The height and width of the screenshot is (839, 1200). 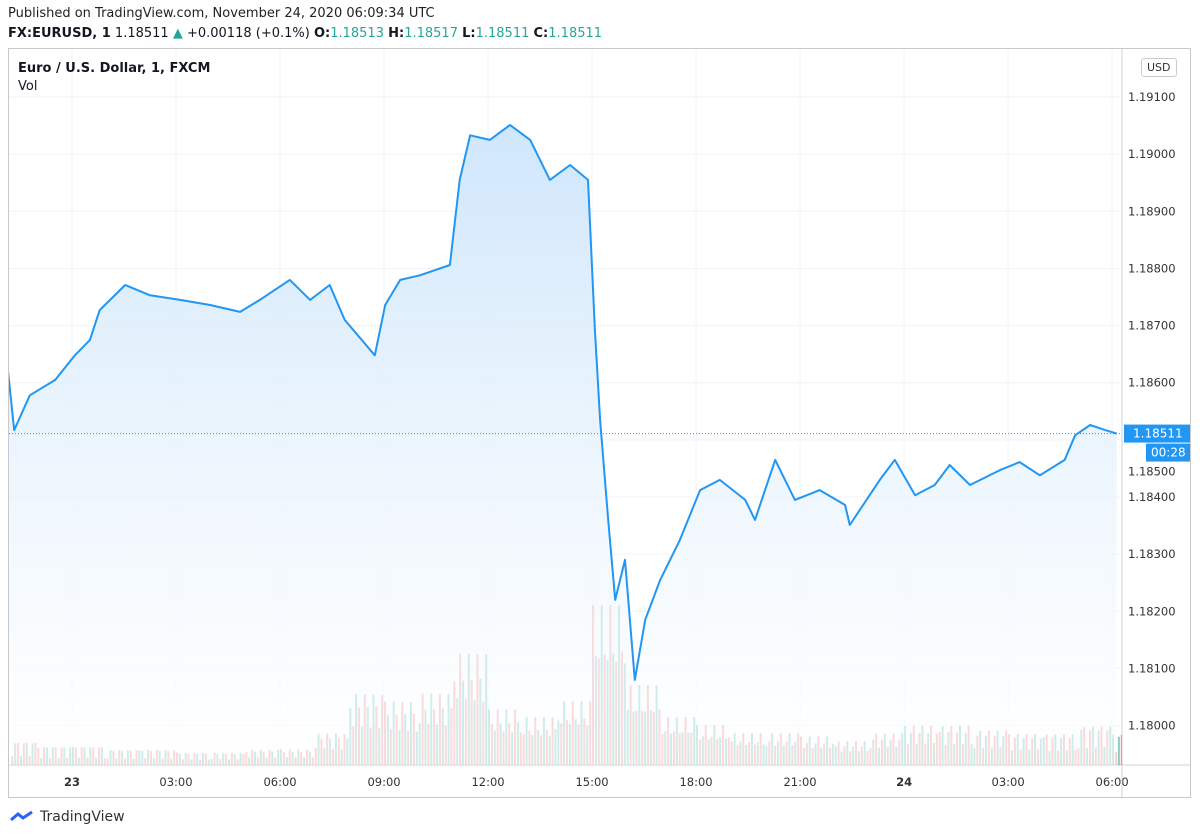 I want to click on x-tick-label: 21:00, so click(x=799, y=782).